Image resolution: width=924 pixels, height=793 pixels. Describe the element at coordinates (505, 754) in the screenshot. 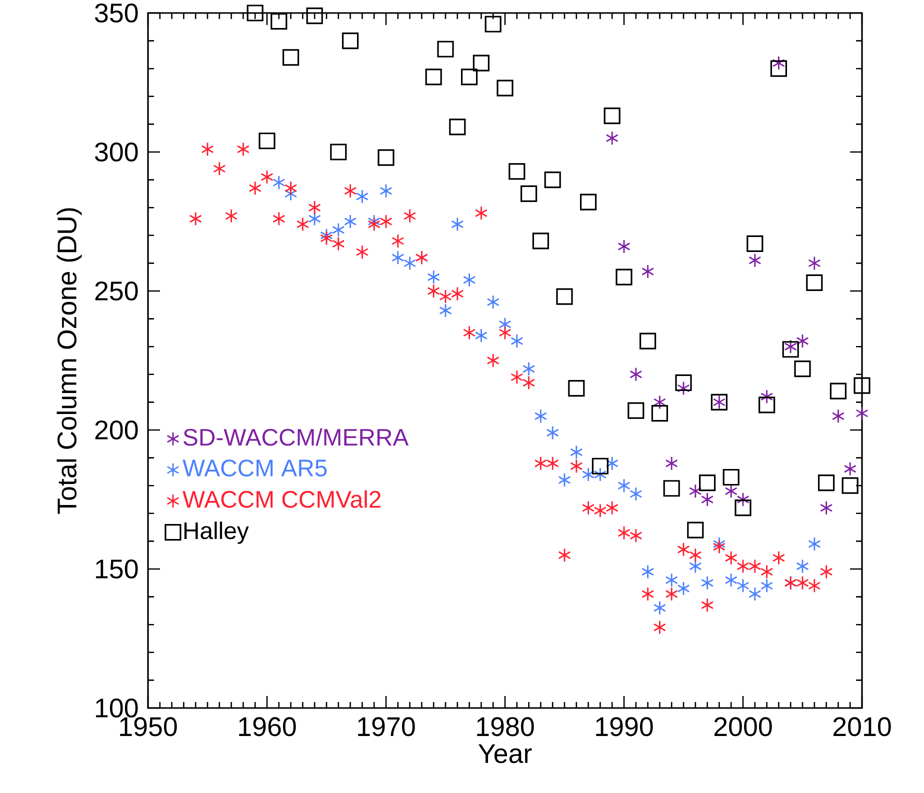

I see `x-axis-title: Year` at that location.